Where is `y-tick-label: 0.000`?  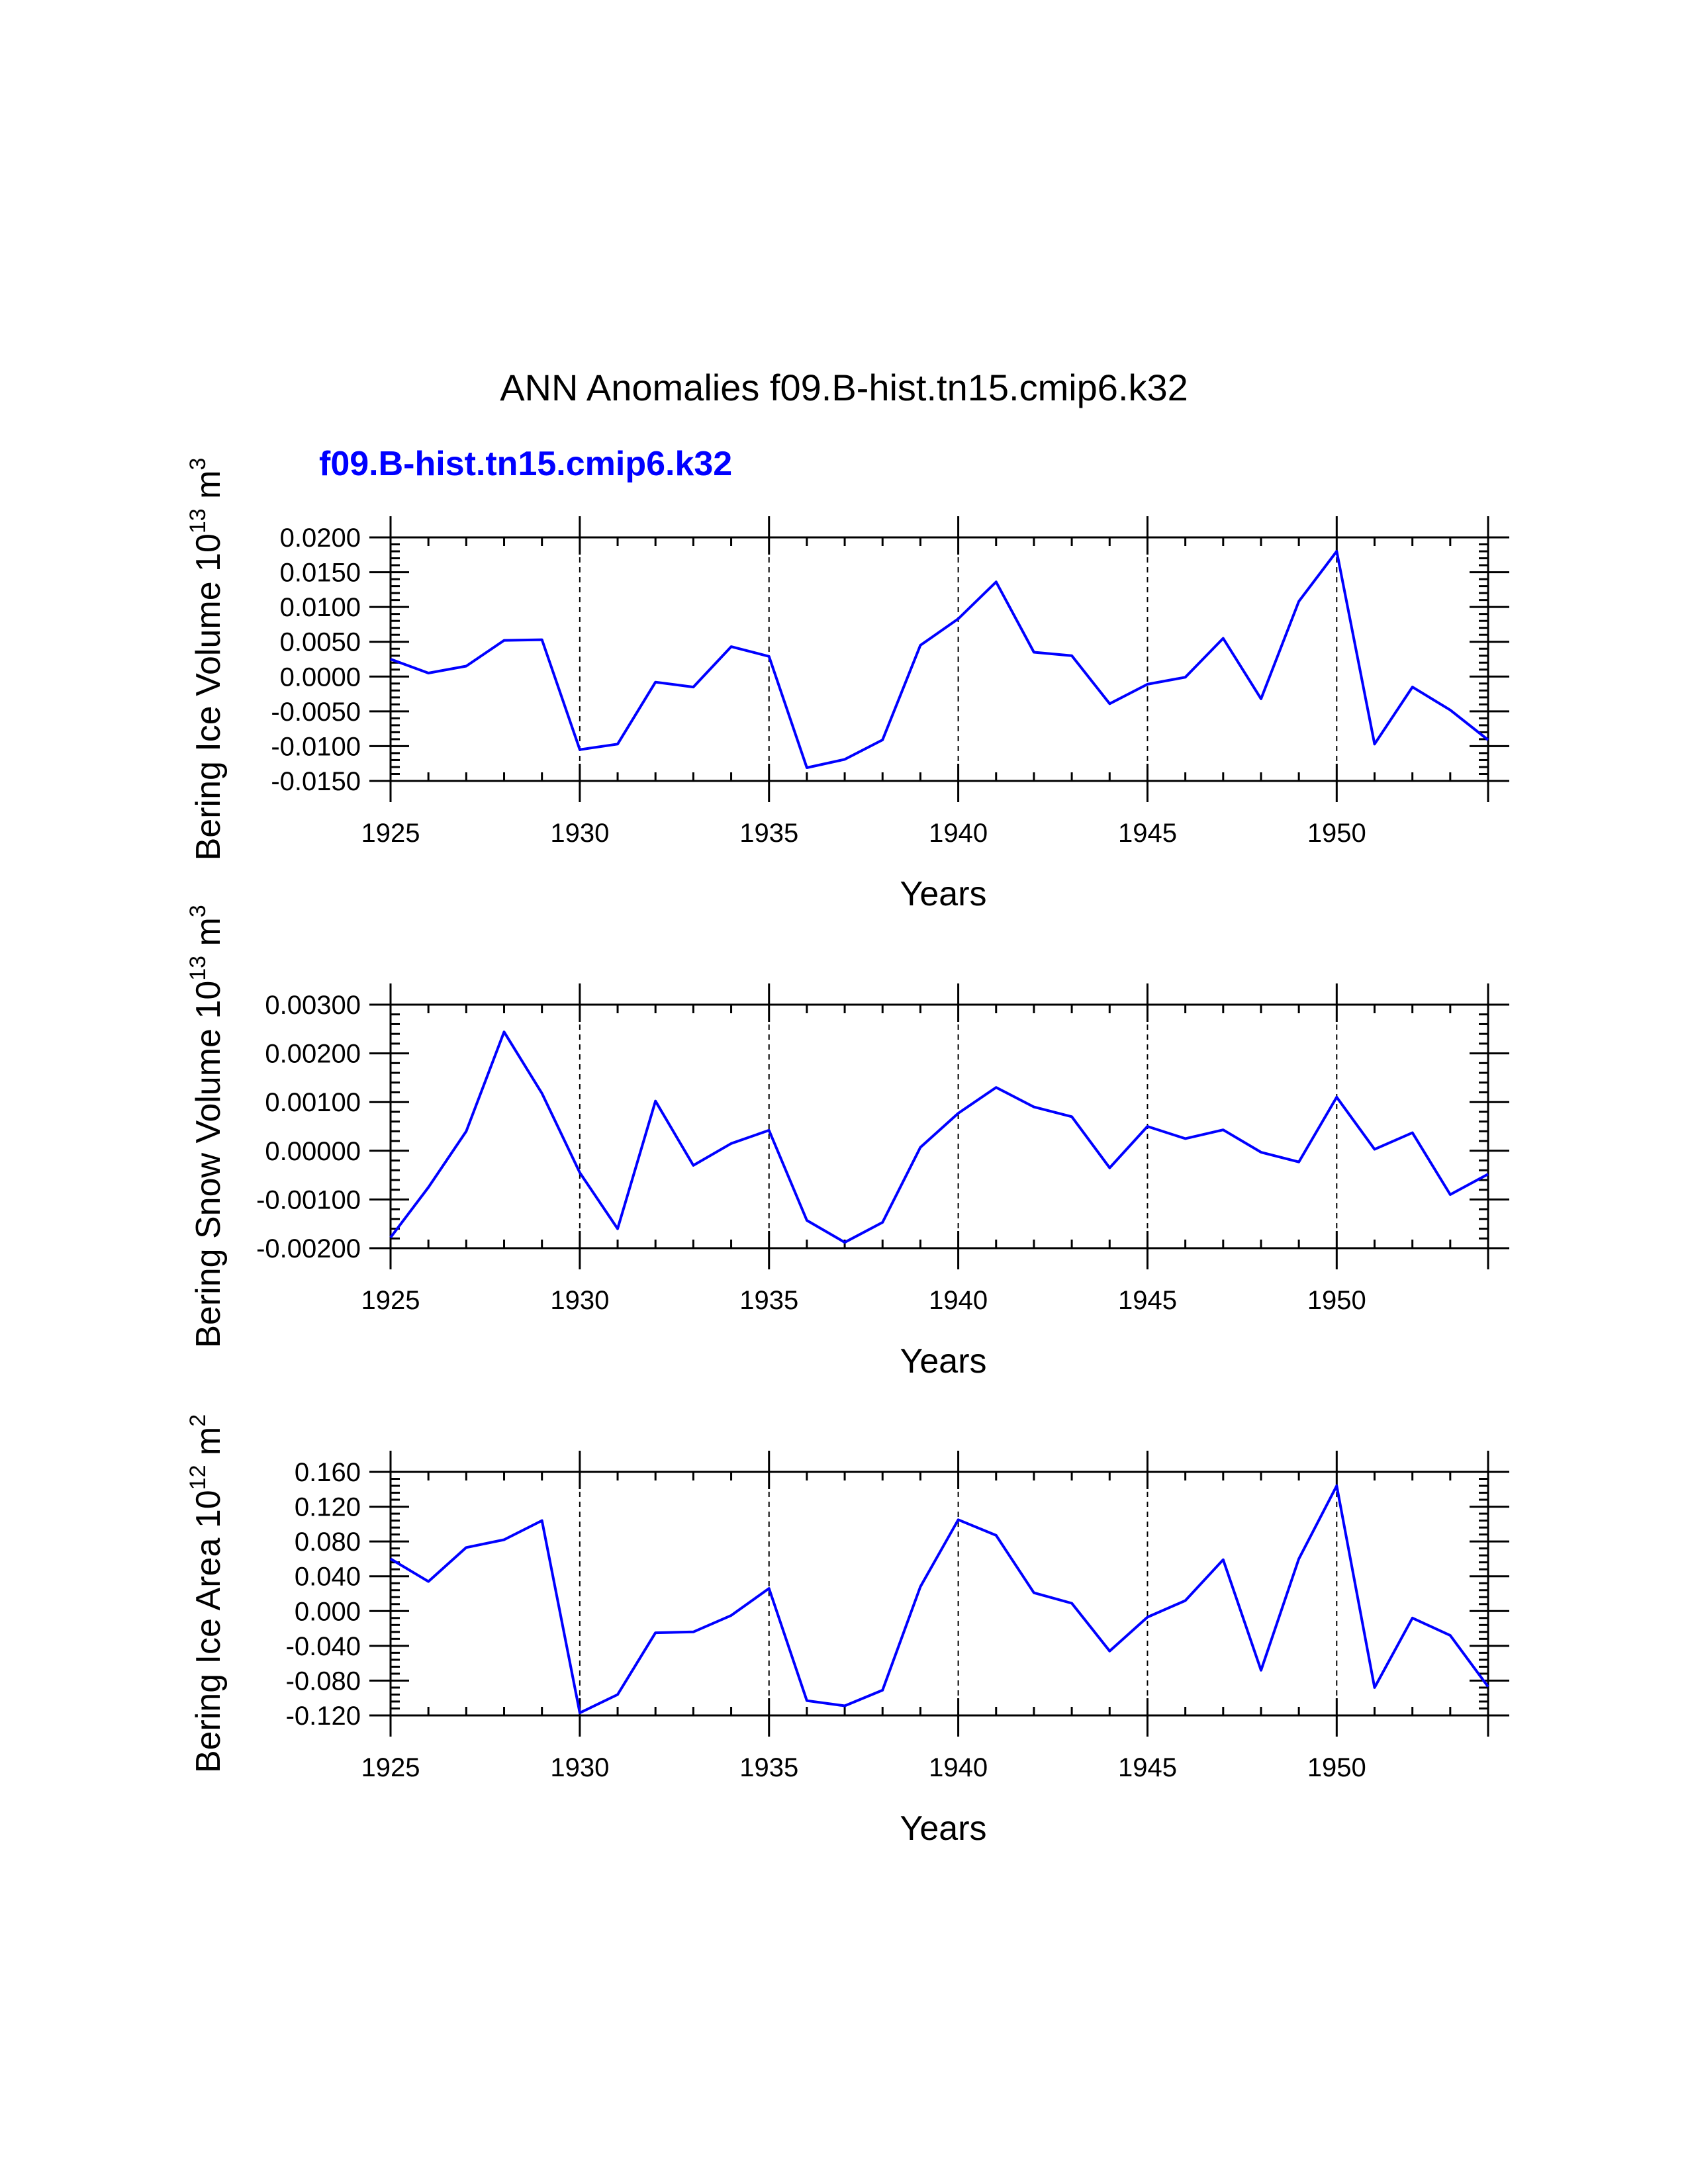
y-tick-label: 0.000 is located at coordinates (328, 1612).